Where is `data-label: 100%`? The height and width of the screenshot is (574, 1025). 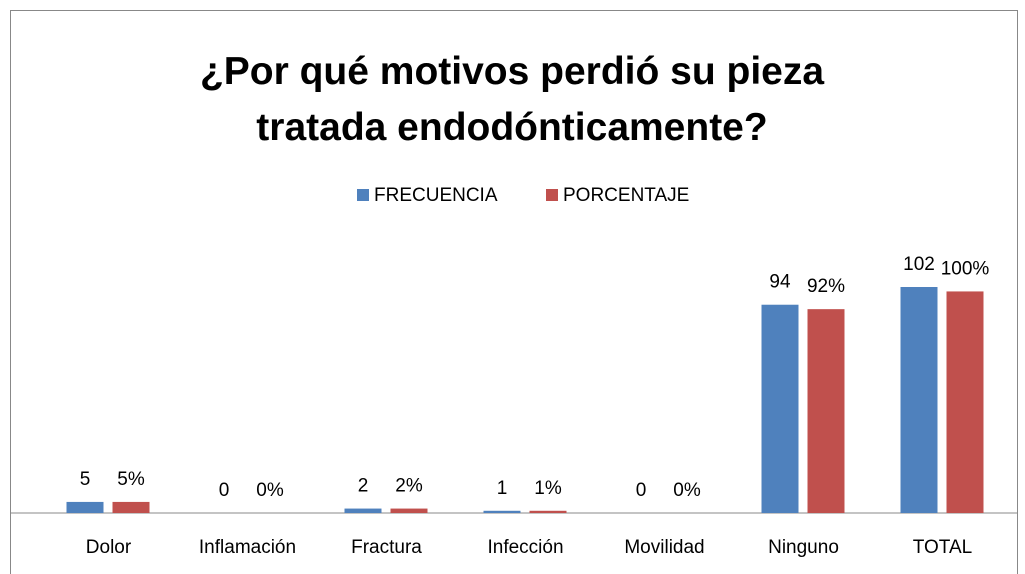 data-label: 100% is located at coordinates (965, 268).